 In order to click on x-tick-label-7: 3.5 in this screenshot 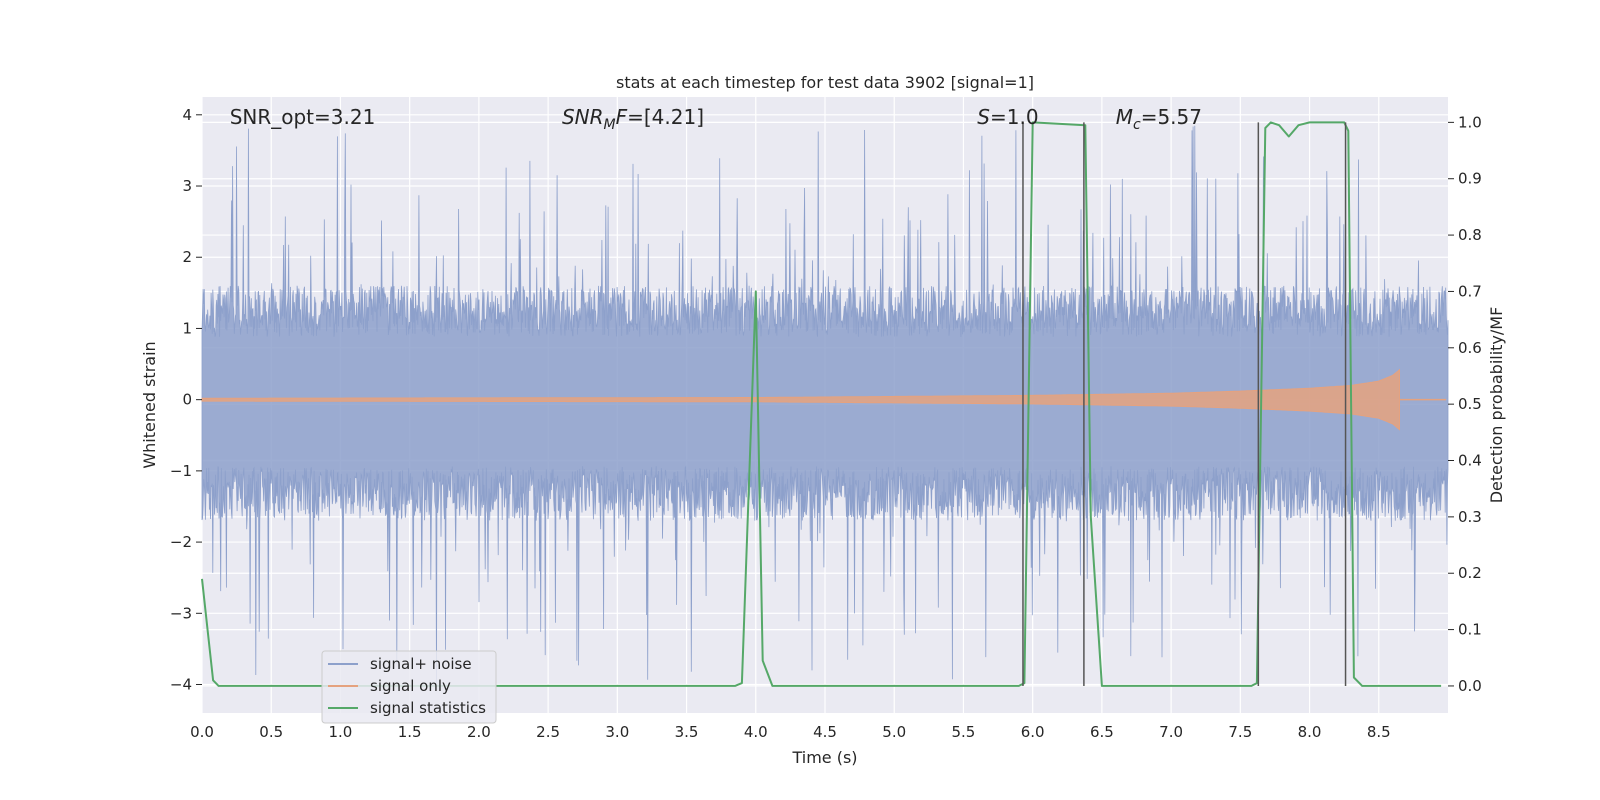, I will do `click(687, 732)`.